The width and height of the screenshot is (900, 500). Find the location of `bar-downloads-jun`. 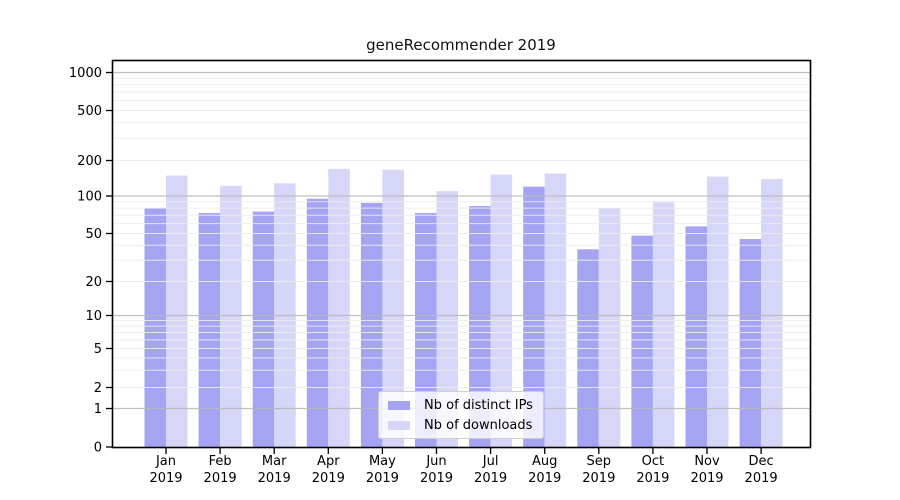

bar-downloads-jun is located at coordinates (447, 319).